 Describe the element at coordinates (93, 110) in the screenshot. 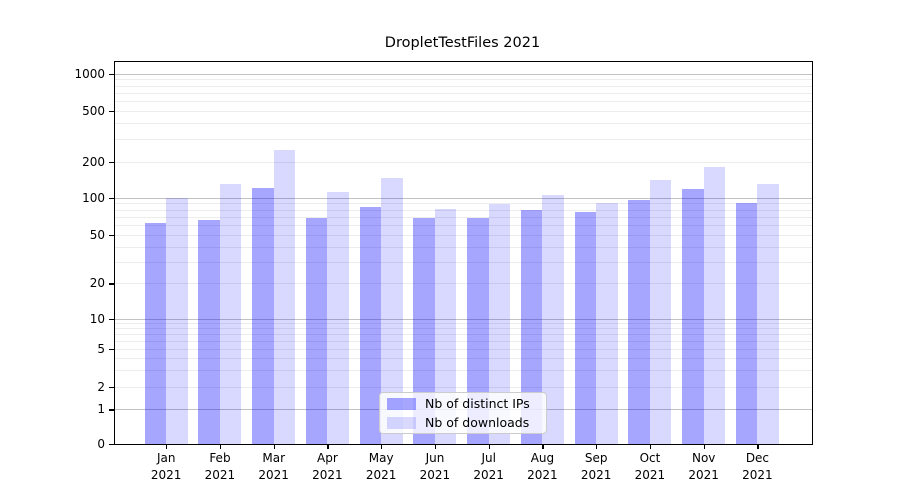

I see `y-tick-label: 500` at that location.